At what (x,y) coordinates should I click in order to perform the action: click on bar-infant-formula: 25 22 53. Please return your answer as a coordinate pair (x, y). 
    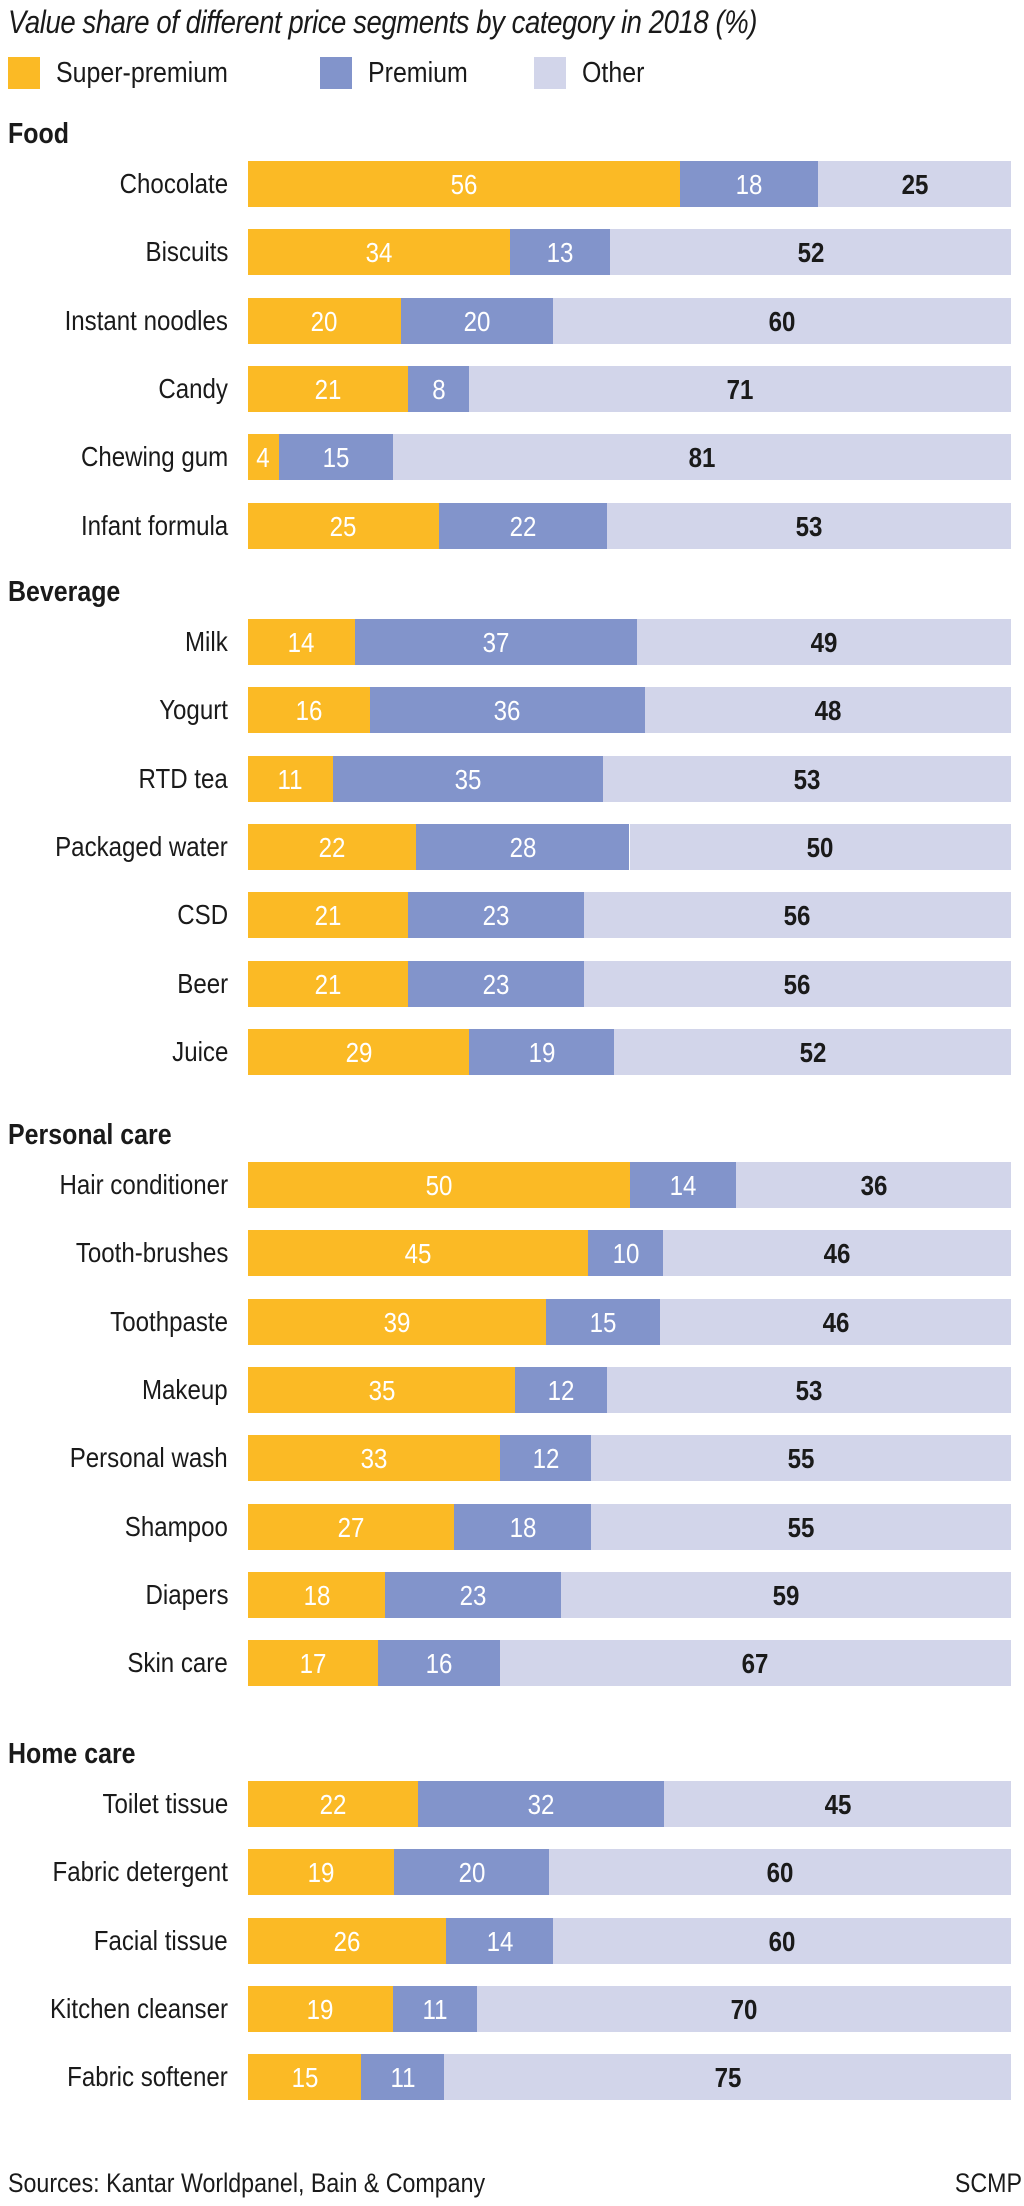
    Looking at the image, I should click on (629, 525).